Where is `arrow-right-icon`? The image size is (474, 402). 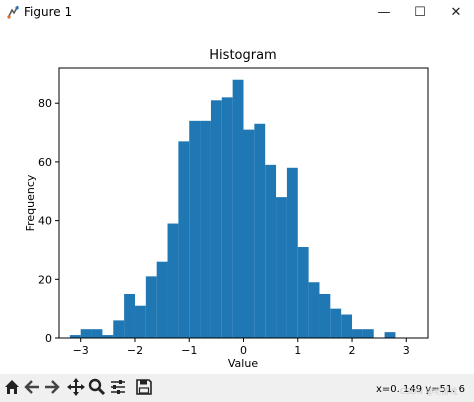 arrow-right-icon is located at coordinates (52, 387).